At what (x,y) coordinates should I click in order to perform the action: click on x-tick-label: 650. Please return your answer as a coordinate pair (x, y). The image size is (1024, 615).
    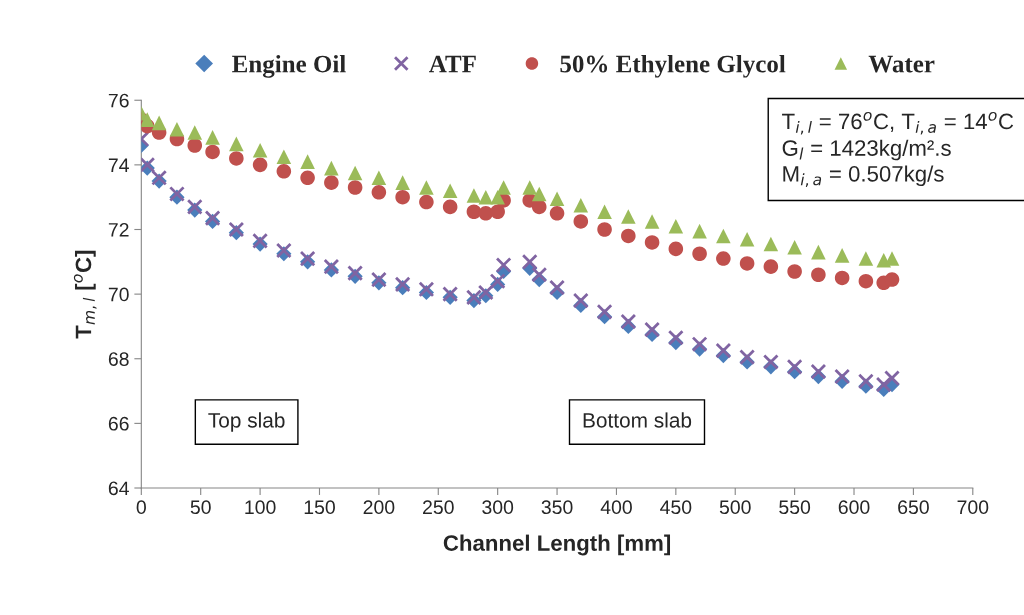
    Looking at the image, I should click on (913, 507).